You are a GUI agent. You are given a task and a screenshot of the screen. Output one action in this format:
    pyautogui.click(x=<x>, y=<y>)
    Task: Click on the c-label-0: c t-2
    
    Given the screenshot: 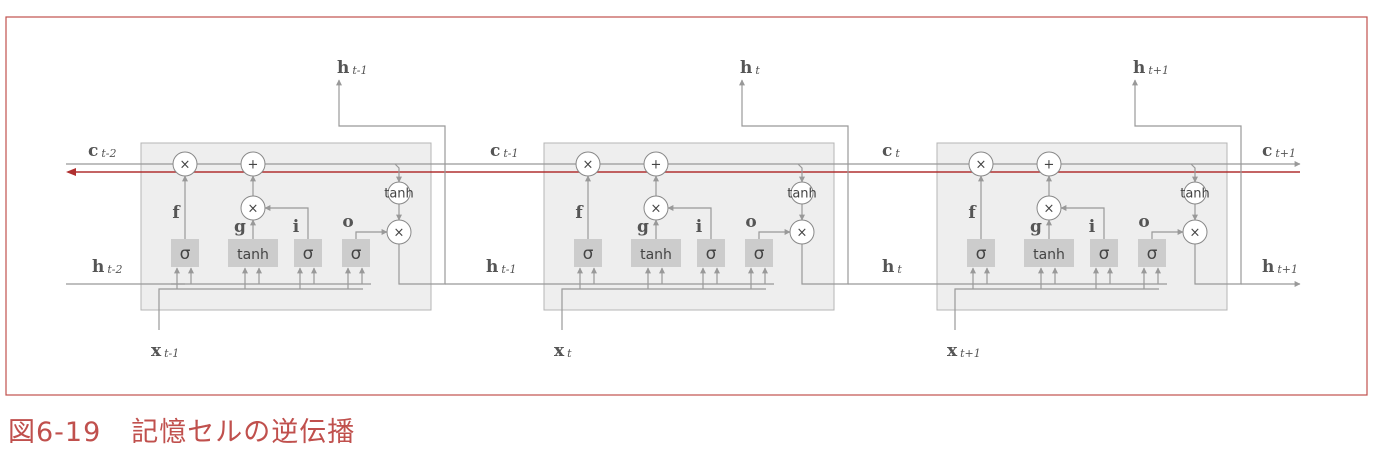 What is the action you would take?
    pyautogui.click(x=102, y=151)
    